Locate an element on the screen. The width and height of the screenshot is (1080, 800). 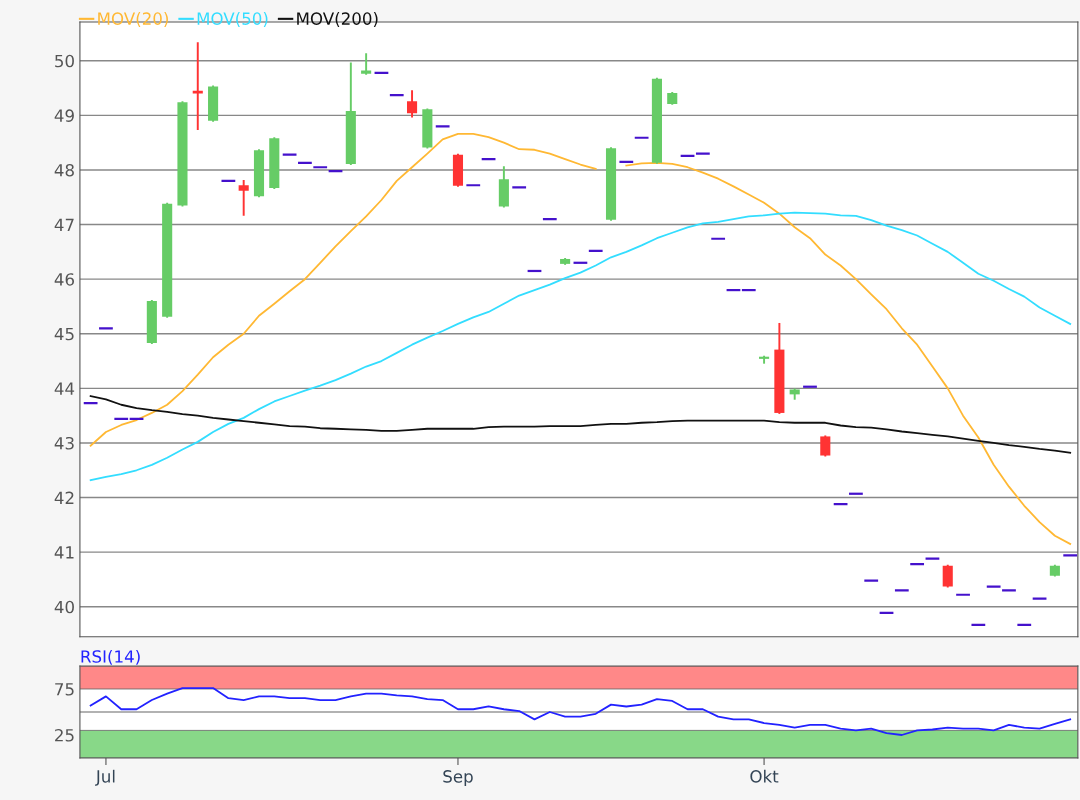
legend-label: MOV(50) is located at coordinates (232, 19).